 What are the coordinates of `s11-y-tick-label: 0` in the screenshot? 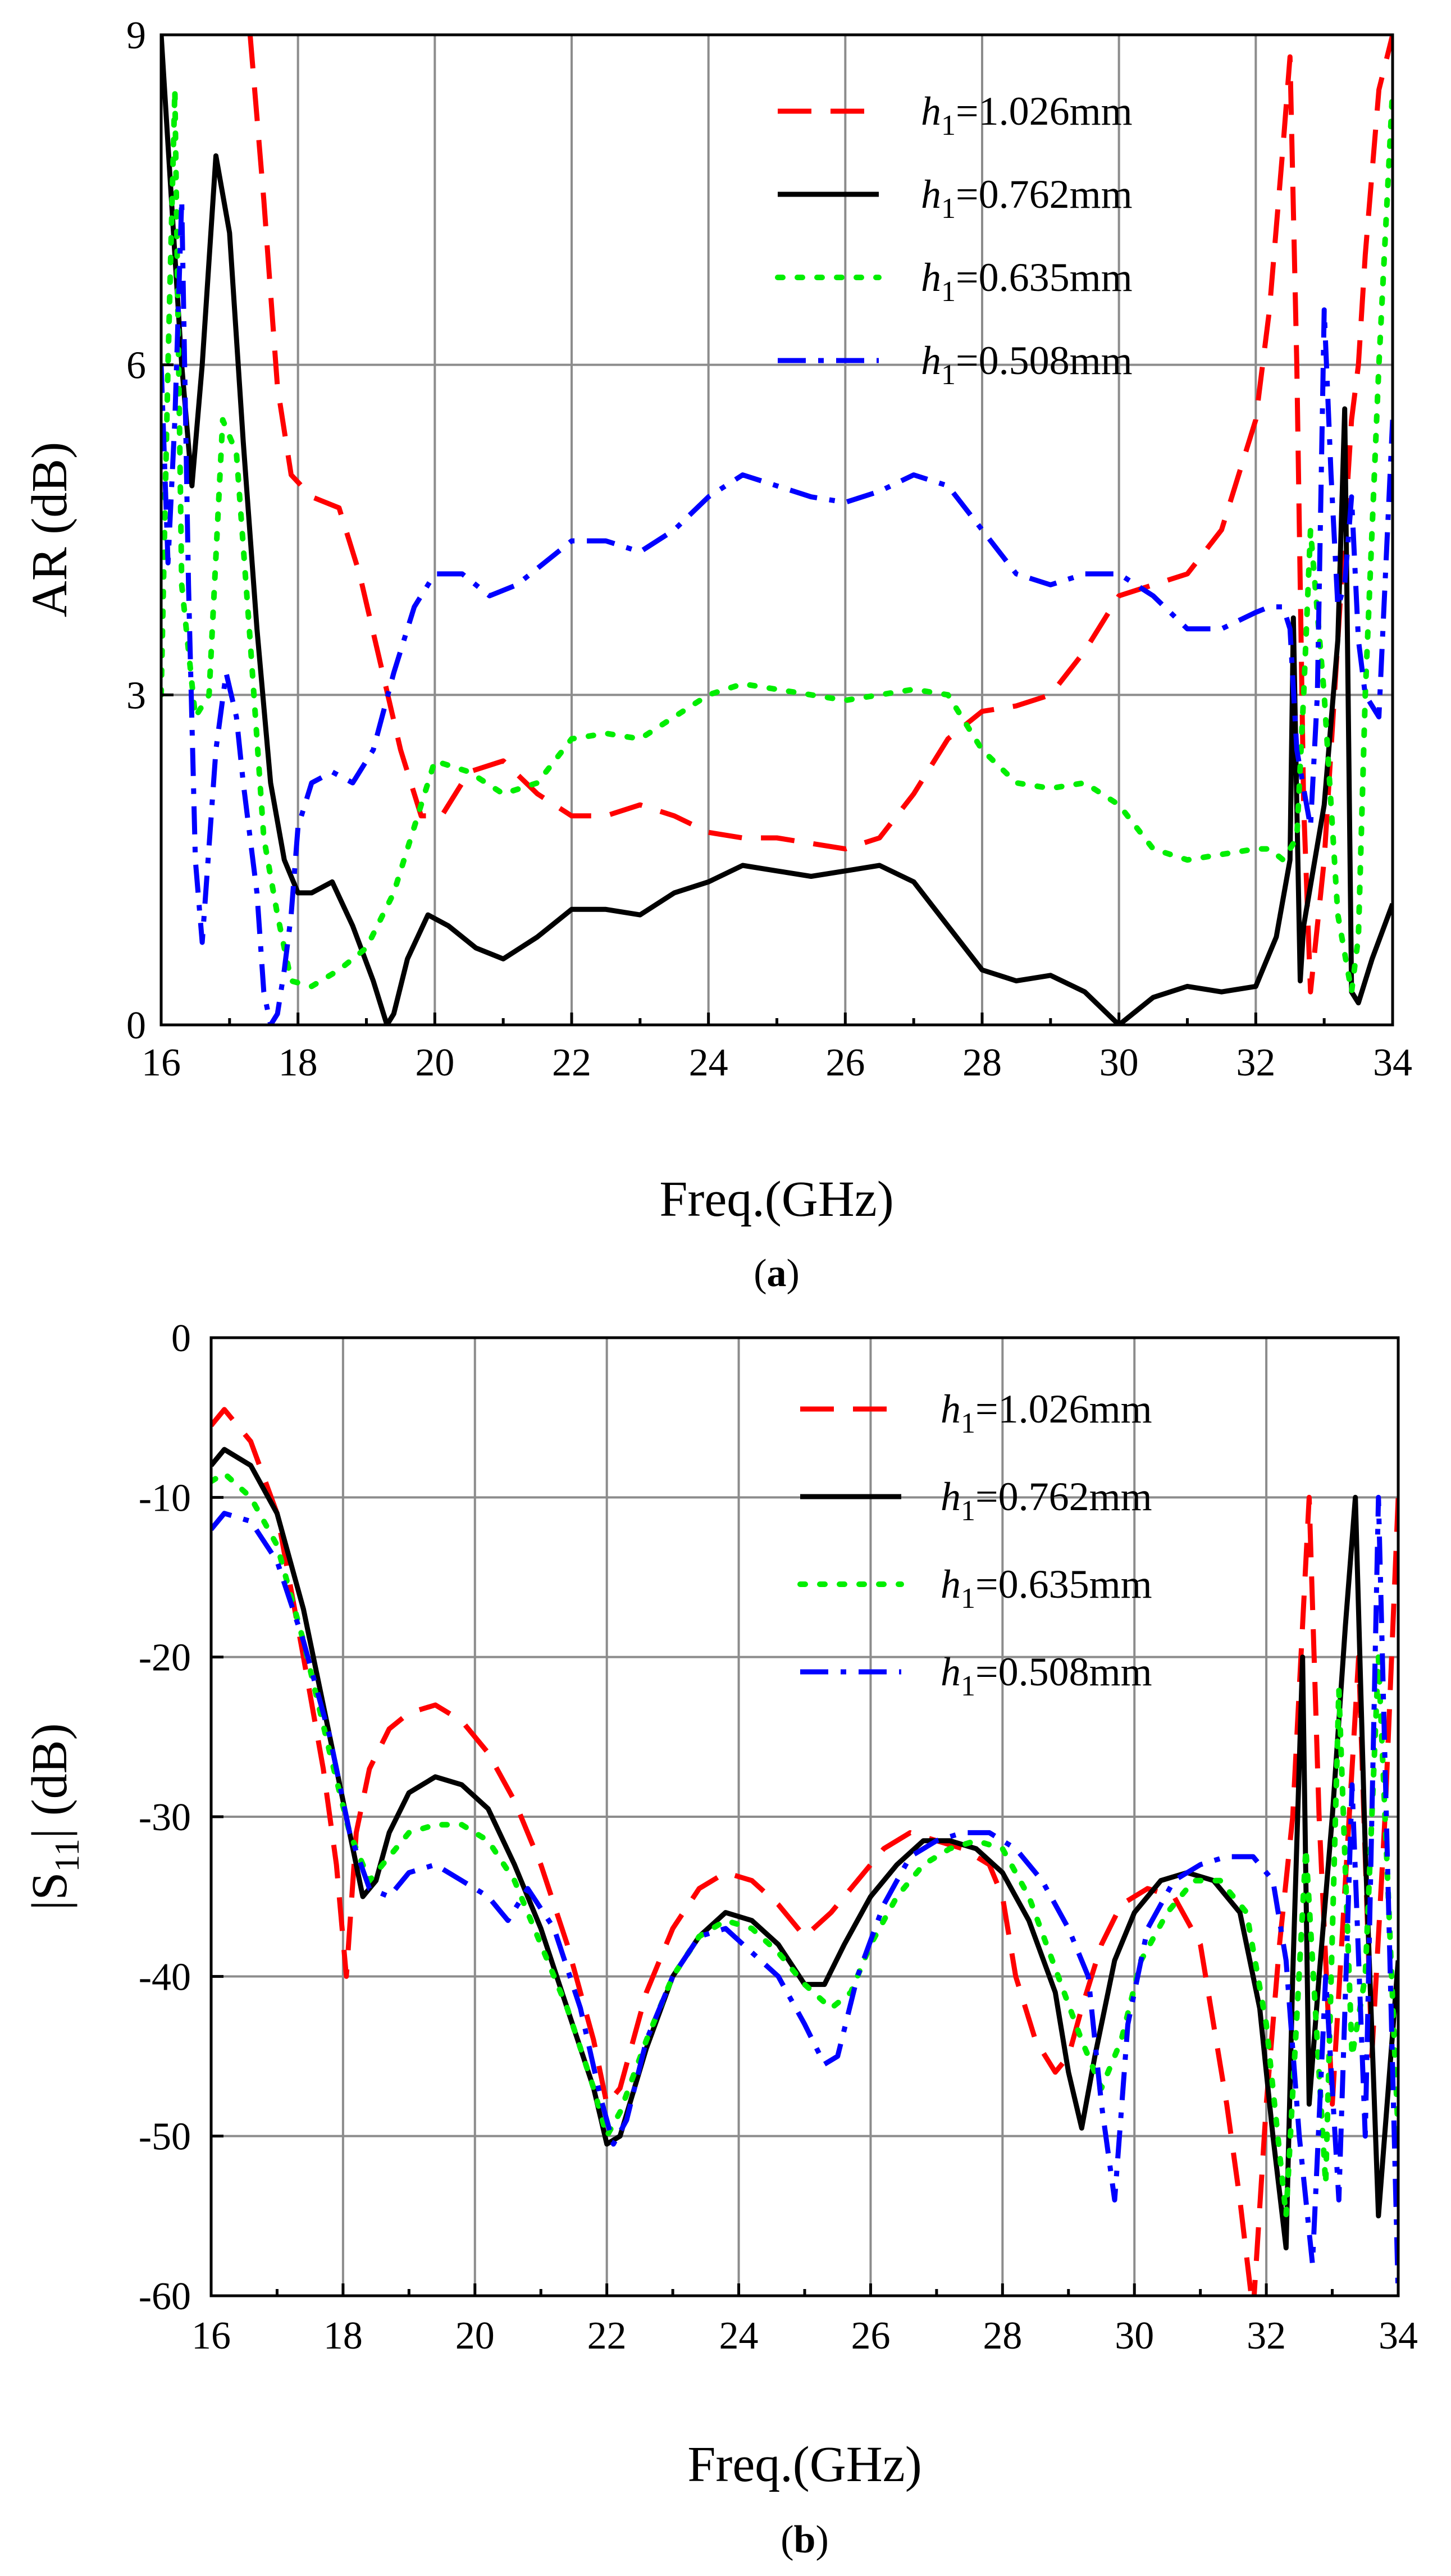 It's located at (181, 1338).